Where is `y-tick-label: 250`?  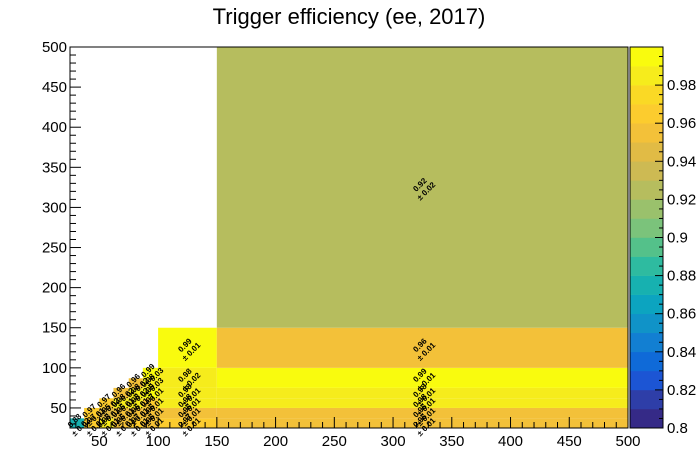 y-tick-label: 250 is located at coordinates (54, 248).